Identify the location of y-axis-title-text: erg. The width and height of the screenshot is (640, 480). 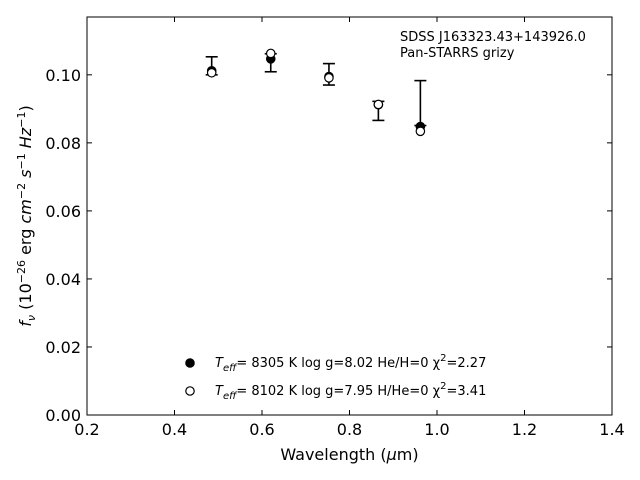
(25, 242).